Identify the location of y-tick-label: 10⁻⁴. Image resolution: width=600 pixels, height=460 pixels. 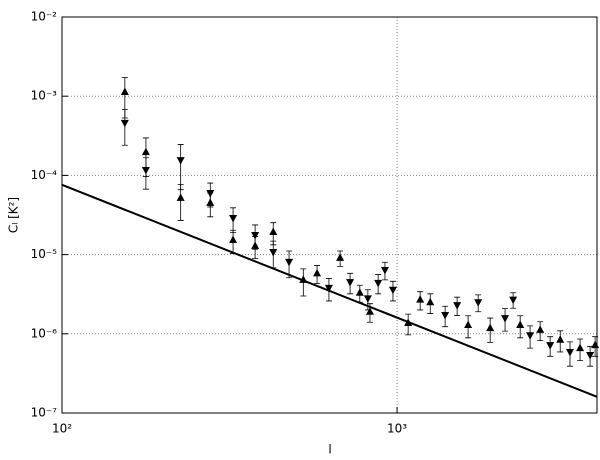
(44, 175).